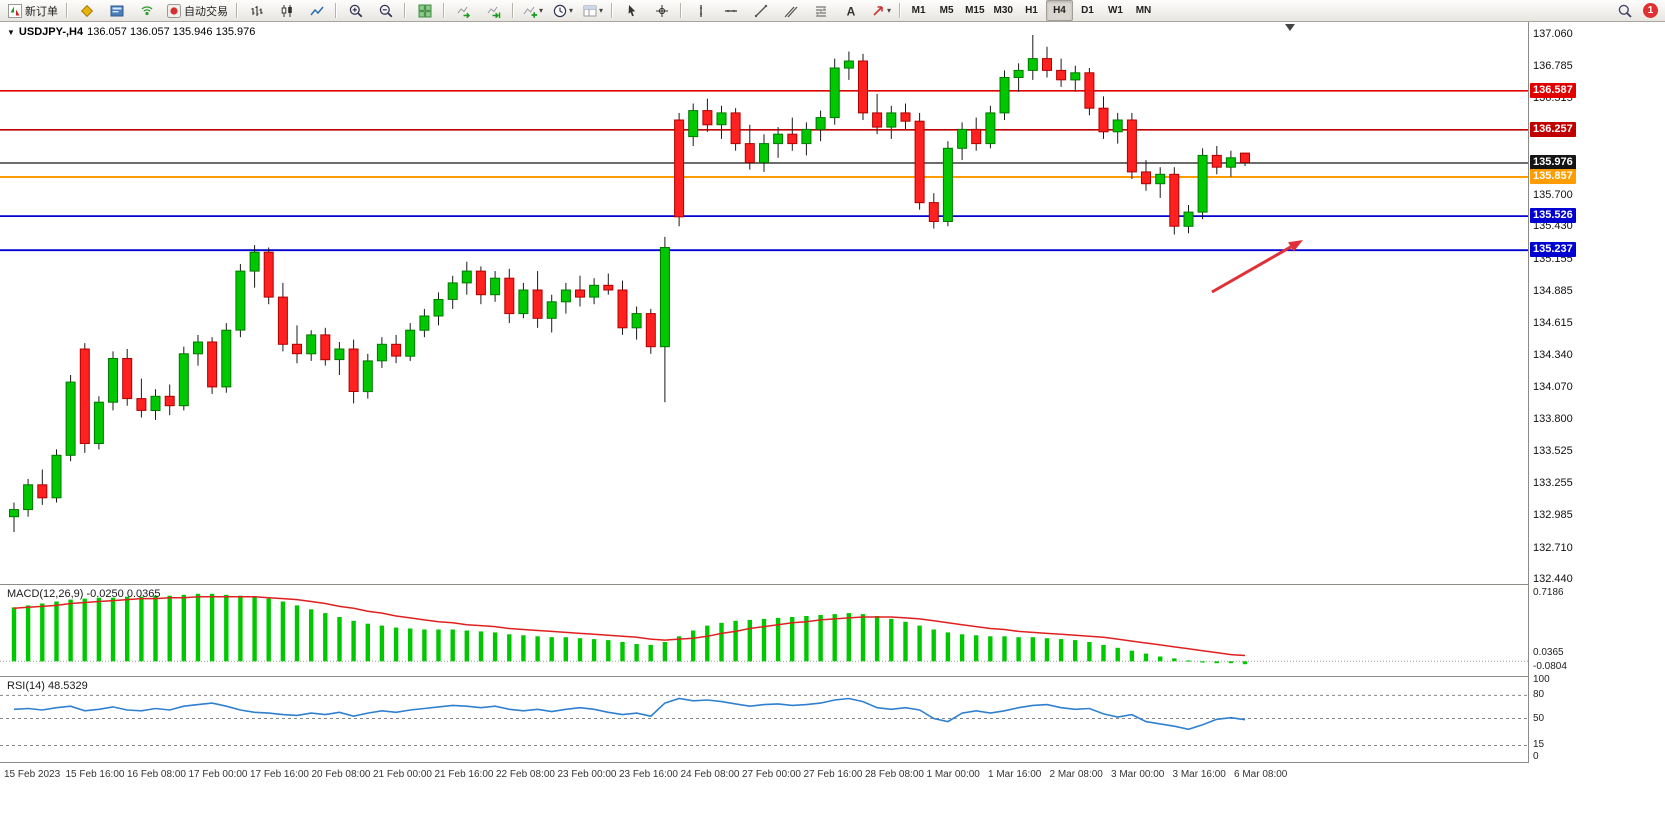 The width and height of the screenshot is (1665, 837). I want to click on fibonacci-icon, so click(821, 11).